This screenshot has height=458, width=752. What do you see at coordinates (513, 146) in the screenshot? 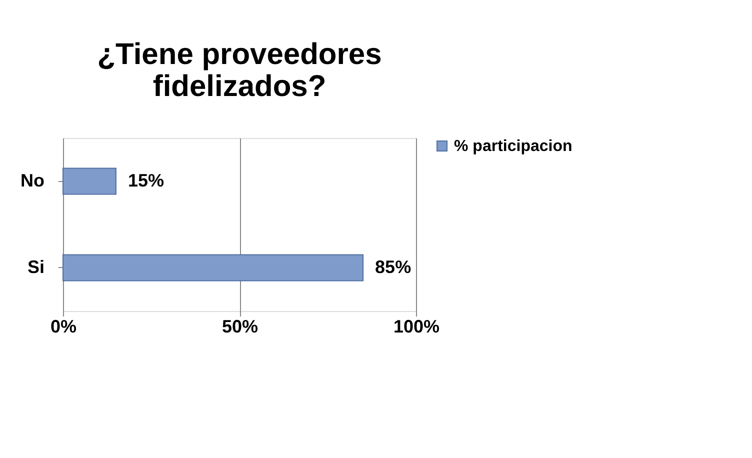
I see `legend-label: % participacion` at bounding box center [513, 146].